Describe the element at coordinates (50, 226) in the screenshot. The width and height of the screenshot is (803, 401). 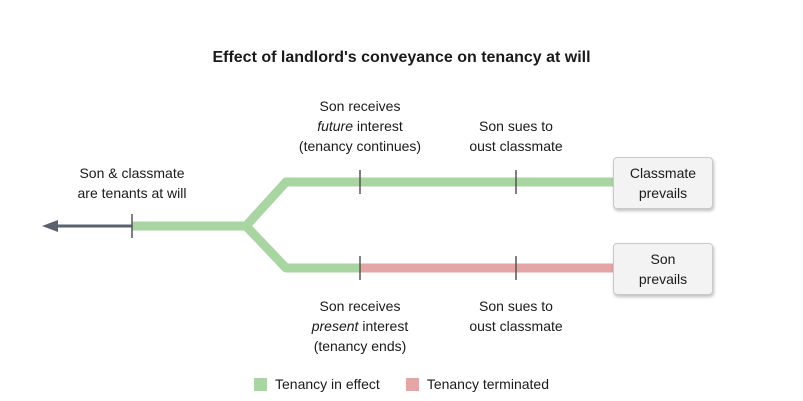
I see `timeline-arrow-head` at that location.